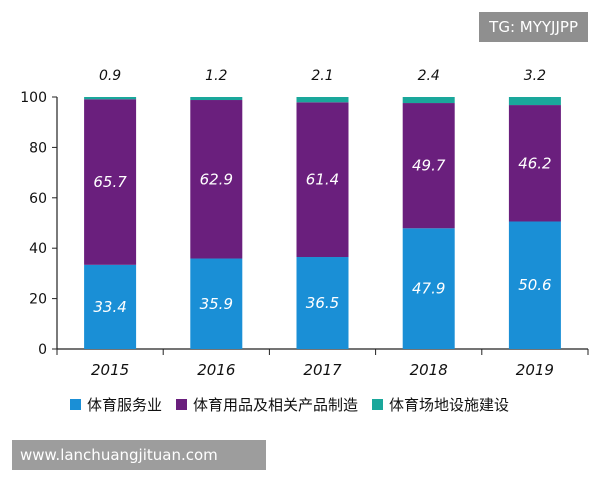 The image size is (600, 480). Describe the element at coordinates (139, 455) in the screenshot. I see `watermark-url: www.lanchuangjituan.com` at that location.